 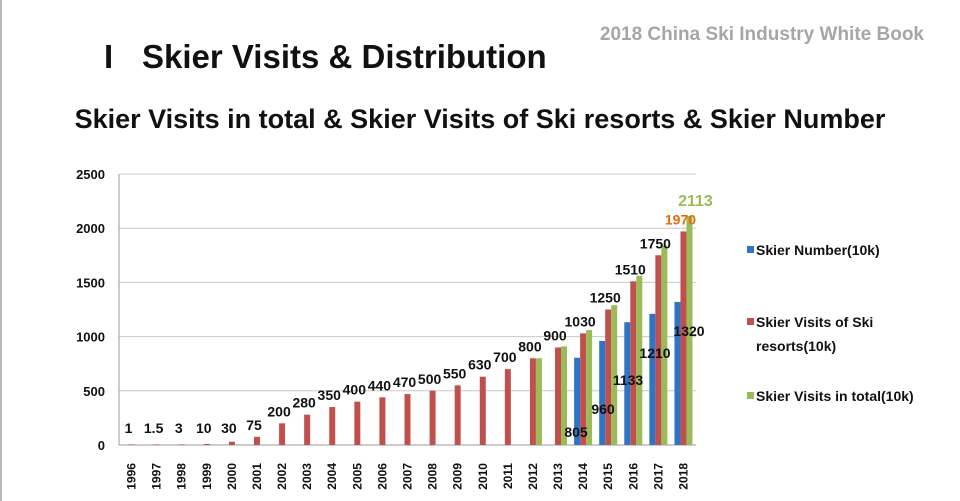 I want to click on legend-item-resort-visits: Skier Visits of Ski resorts(10k), so click(x=836, y=334).